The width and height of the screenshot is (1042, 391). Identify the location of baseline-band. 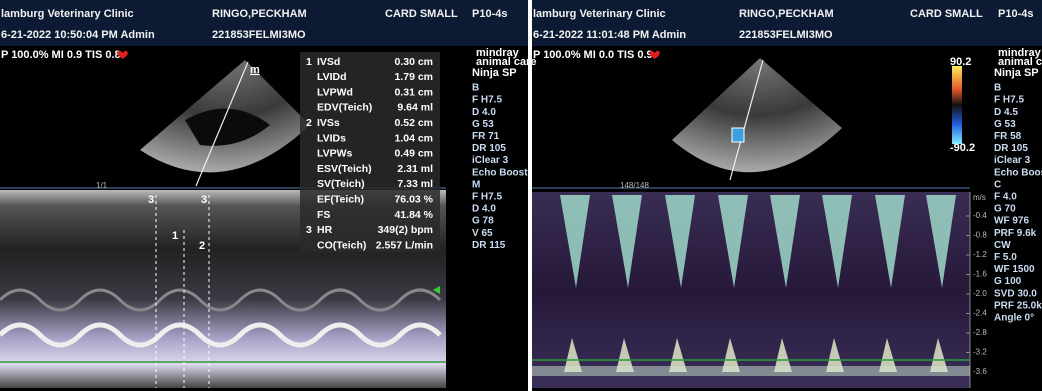
(751, 371).